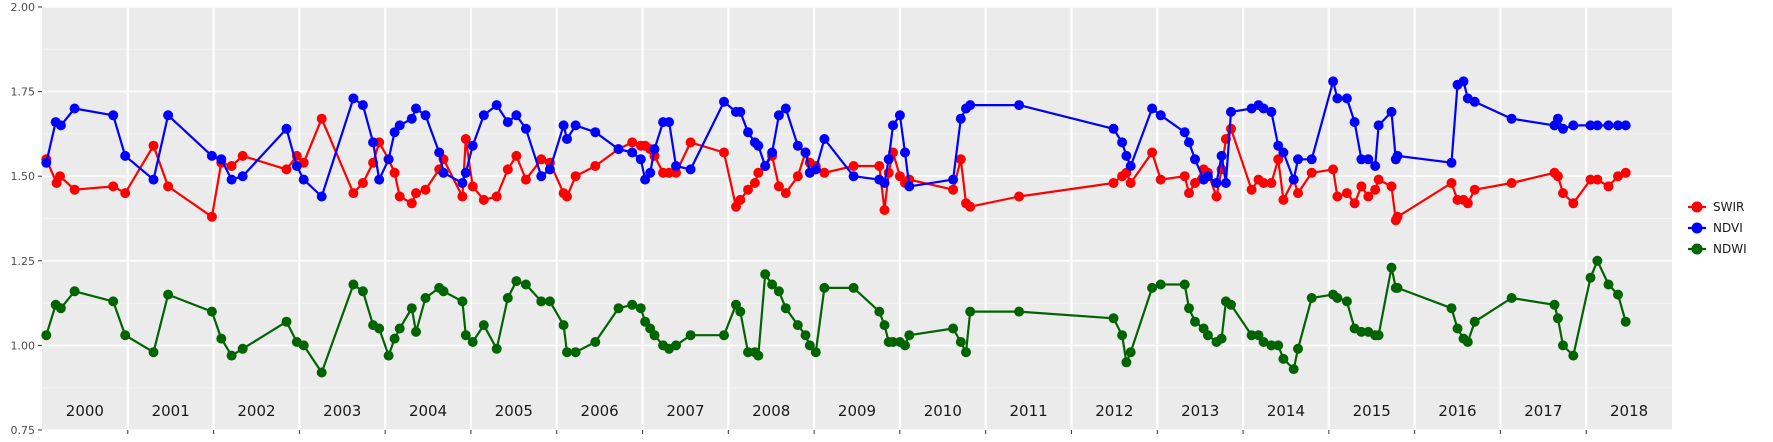 The image size is (1773, 442). Describe the element at coordinates (342, 411) in the screenshot. I see `year-label: 2003` at that location.